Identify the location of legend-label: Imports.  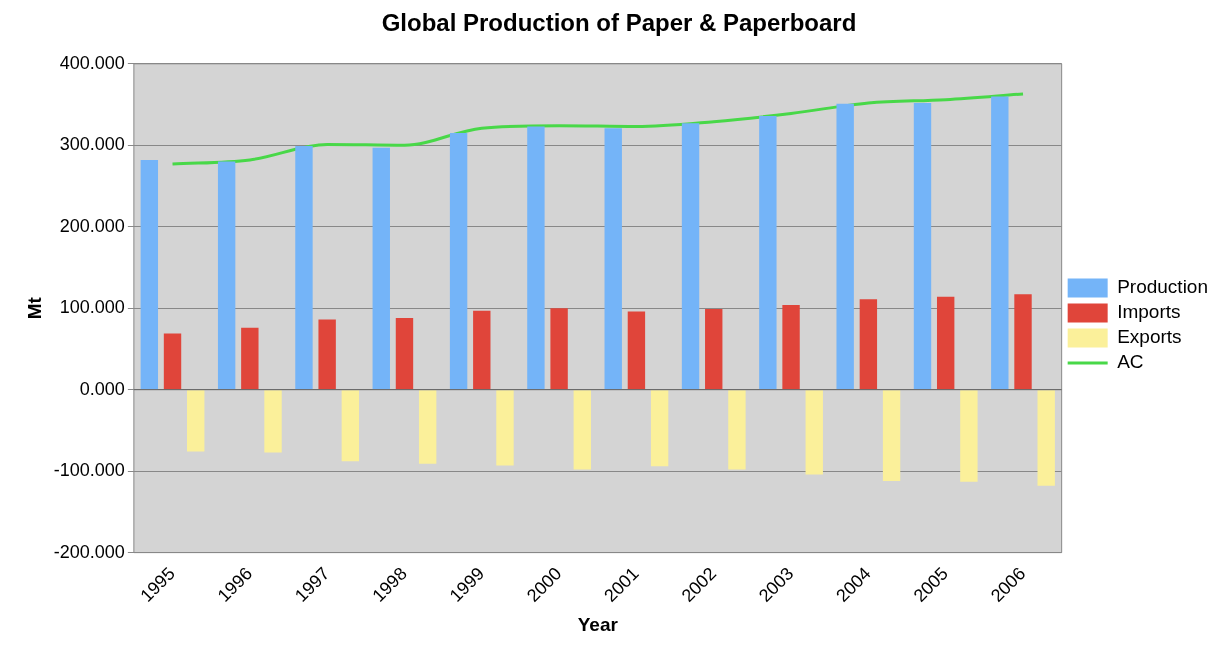
(1149, 312).